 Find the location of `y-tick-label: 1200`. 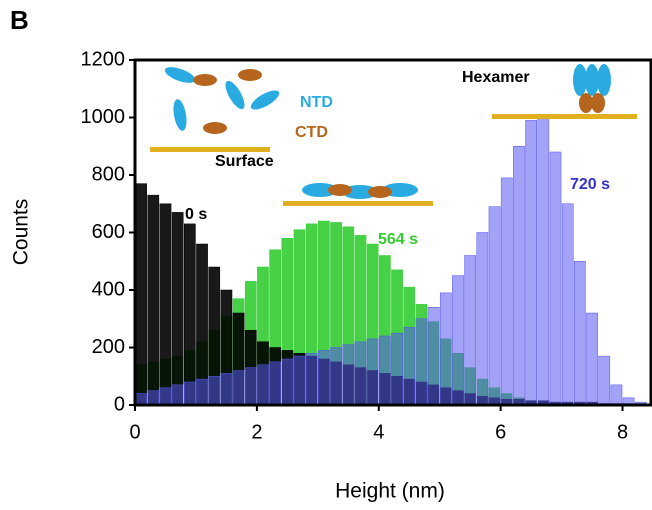

y-tick-label: 1200 is located at coordinates (103, 59).